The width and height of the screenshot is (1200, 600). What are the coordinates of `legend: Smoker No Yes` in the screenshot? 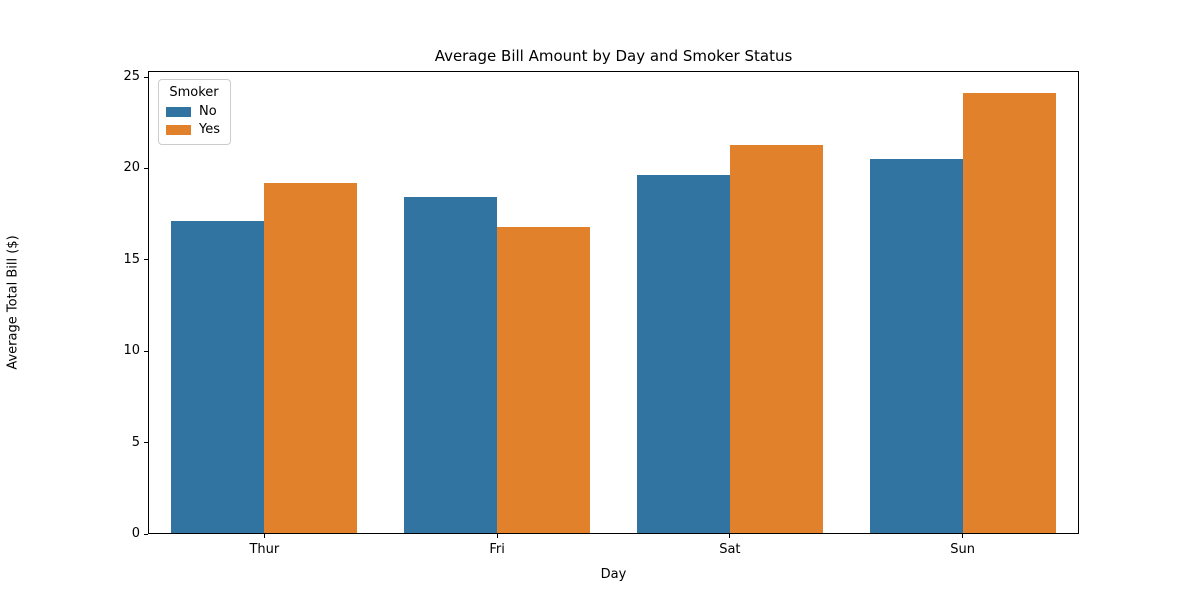 It's located at (194, 112).